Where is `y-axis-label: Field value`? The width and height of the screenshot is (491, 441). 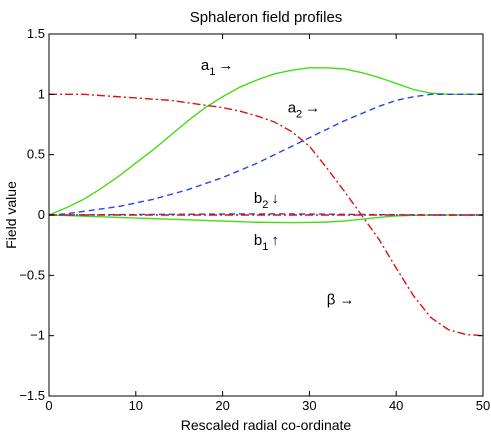
y-axis-label: Field value is located at coordinates (11, 215).